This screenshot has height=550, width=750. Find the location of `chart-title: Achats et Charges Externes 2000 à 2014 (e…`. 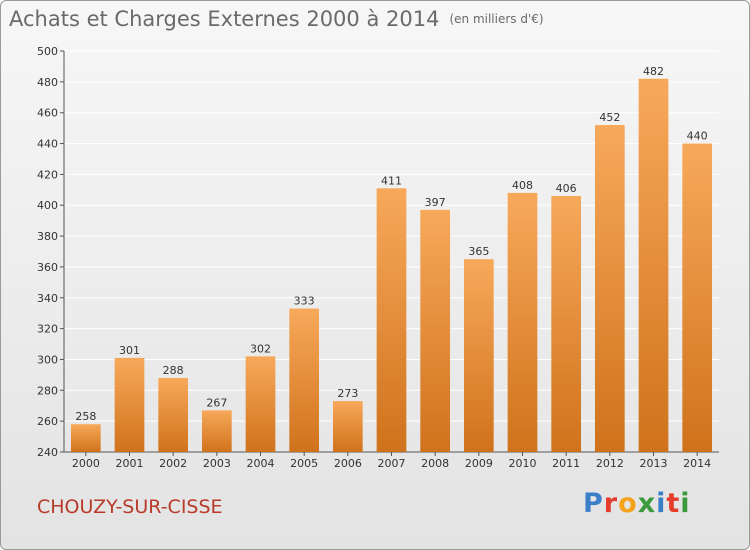

chart-title: Achats et Charges Externes 2000 à 2014 (e… is located at coordinates (276, 19).